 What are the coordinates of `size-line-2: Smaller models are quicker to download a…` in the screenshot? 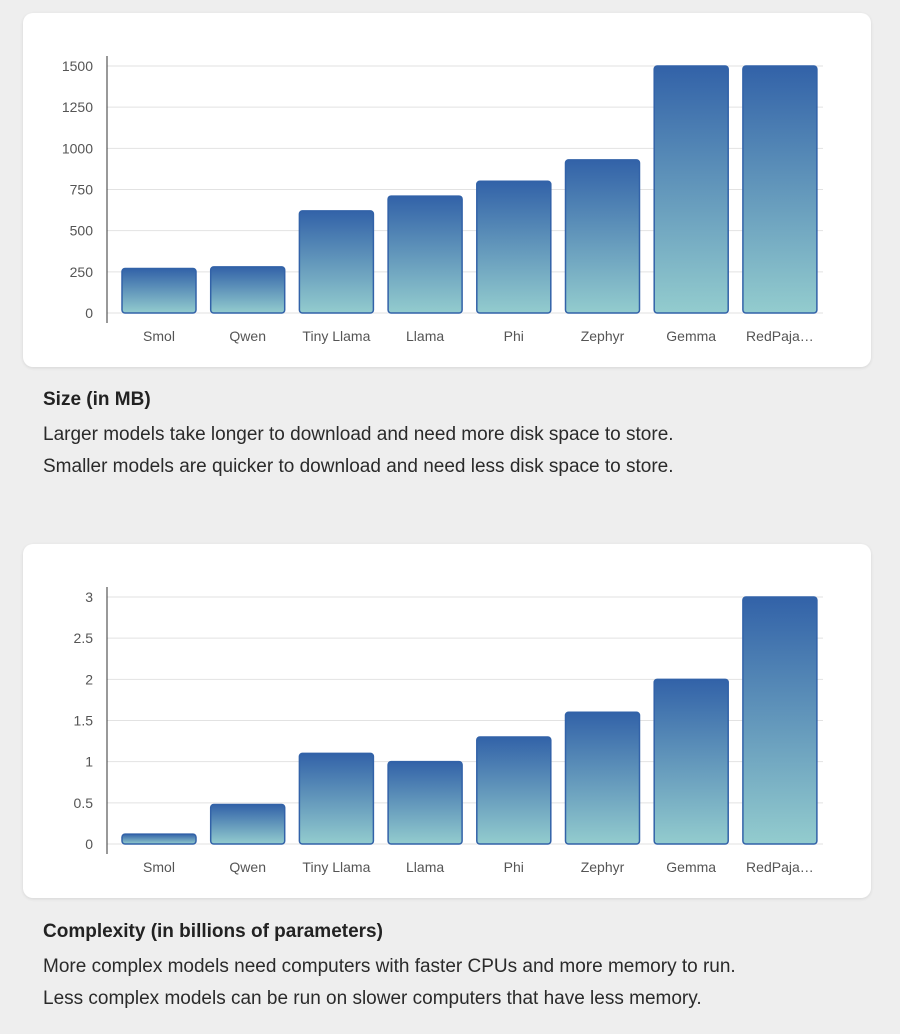 It's located at (358, 466).